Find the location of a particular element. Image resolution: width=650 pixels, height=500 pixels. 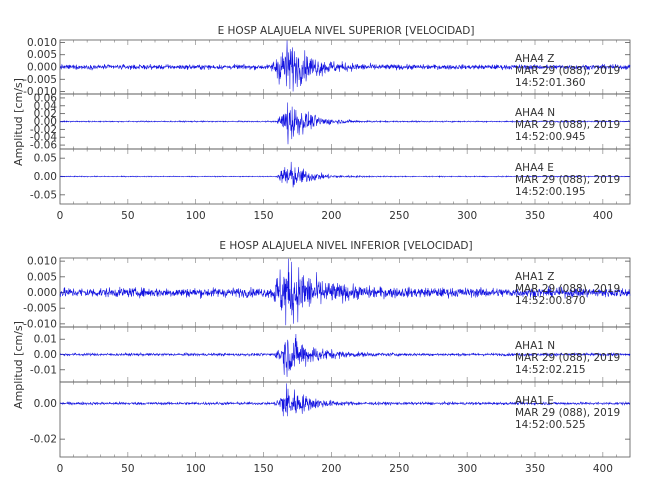

time-label: 14:52:00.195 is located at coordinates (550, 192).